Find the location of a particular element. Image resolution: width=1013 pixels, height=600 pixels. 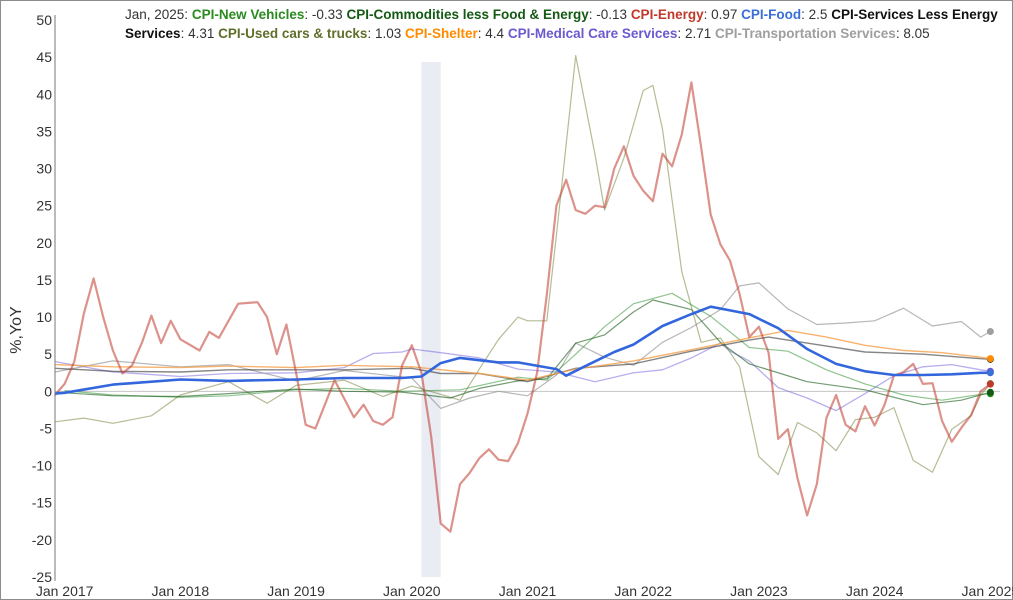

x-tick-label: Jan 2018 is located at coordinates (181, 591).